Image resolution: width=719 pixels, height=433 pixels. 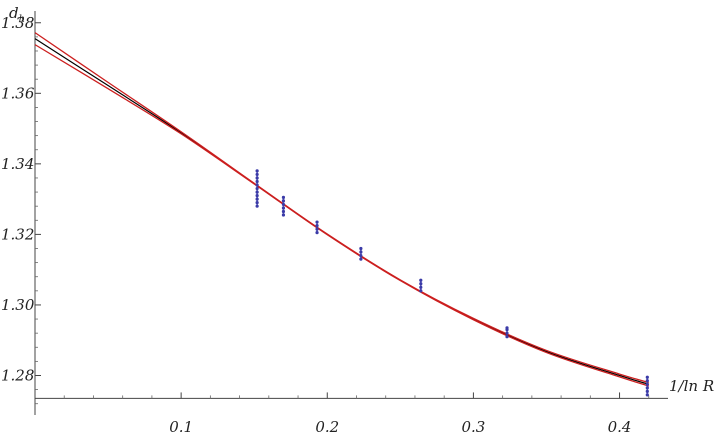 What do you see at coordinates (400, 425) in the screenshot?
I see `x-tick-labels: 0.1 0.2 0.3 0.4` at bounding box center [400, 425].